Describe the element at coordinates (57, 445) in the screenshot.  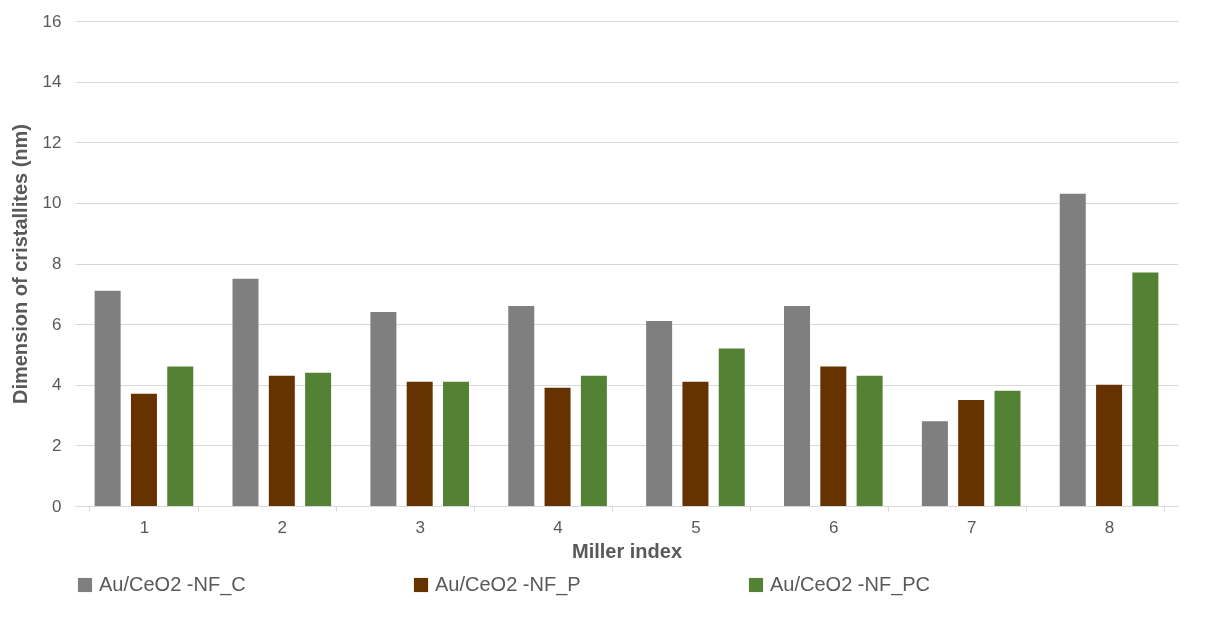
I see `y-tick-label: 2` at that location.